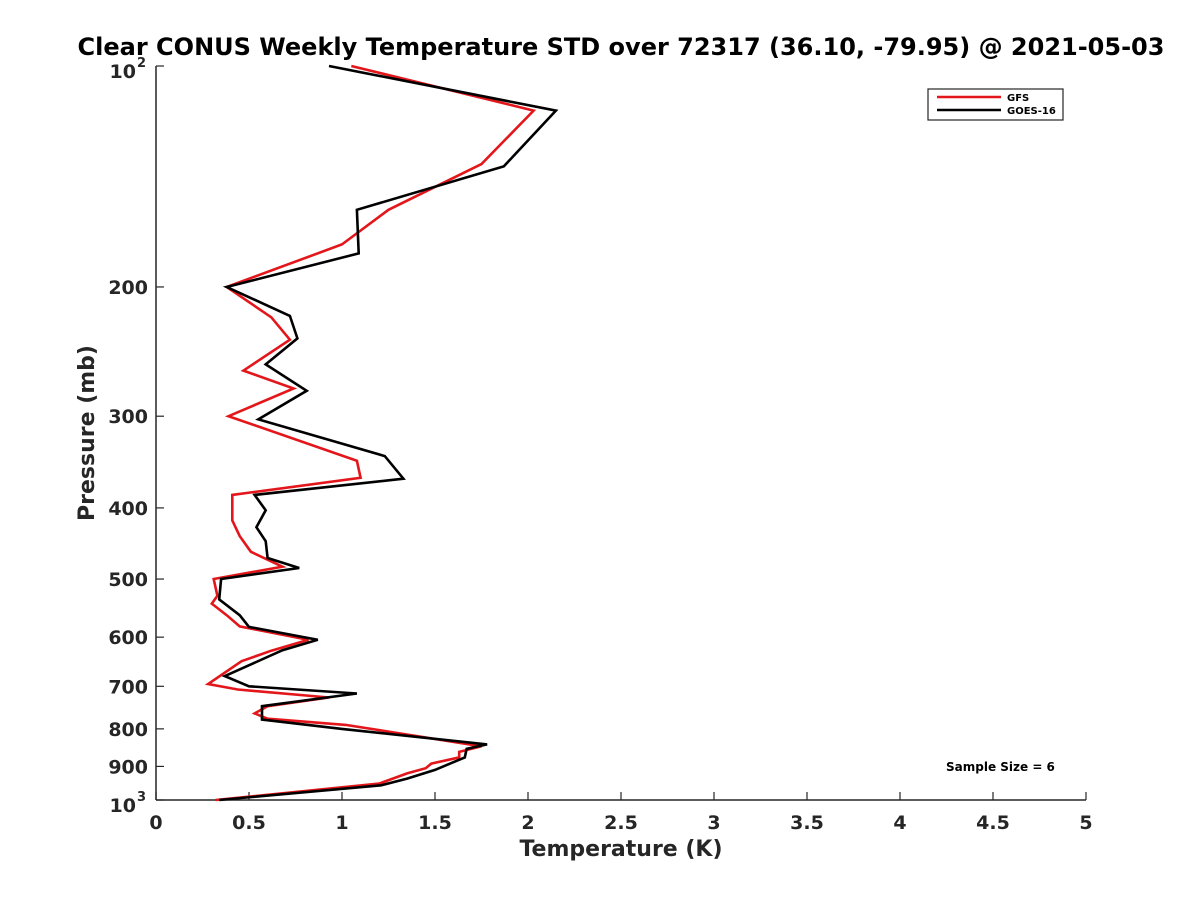  Describe the element at coordinates (435, 823) in the screenshot. I see `x-tick-label: 1.5` at that location.